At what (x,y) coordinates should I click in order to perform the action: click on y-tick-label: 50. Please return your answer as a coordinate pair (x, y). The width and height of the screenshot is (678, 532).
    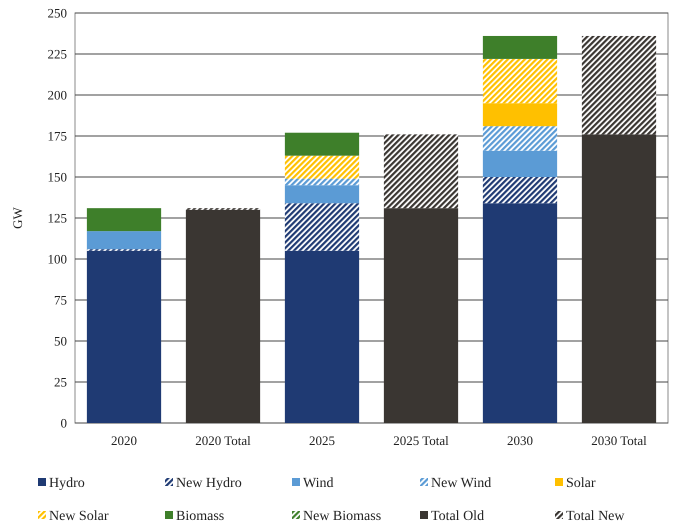
    Looking at the image, I should click on (60, 341).